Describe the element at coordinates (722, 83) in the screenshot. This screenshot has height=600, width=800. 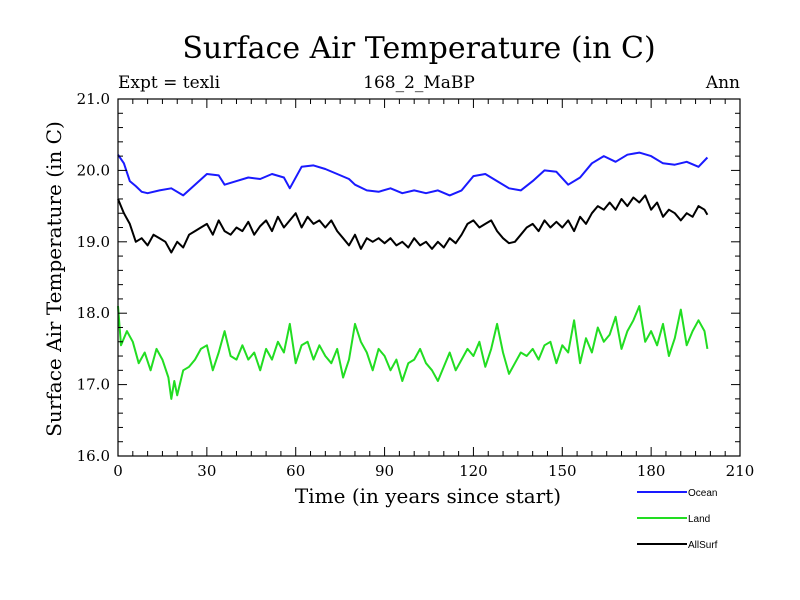
I see `period-label: Ann` at that location.